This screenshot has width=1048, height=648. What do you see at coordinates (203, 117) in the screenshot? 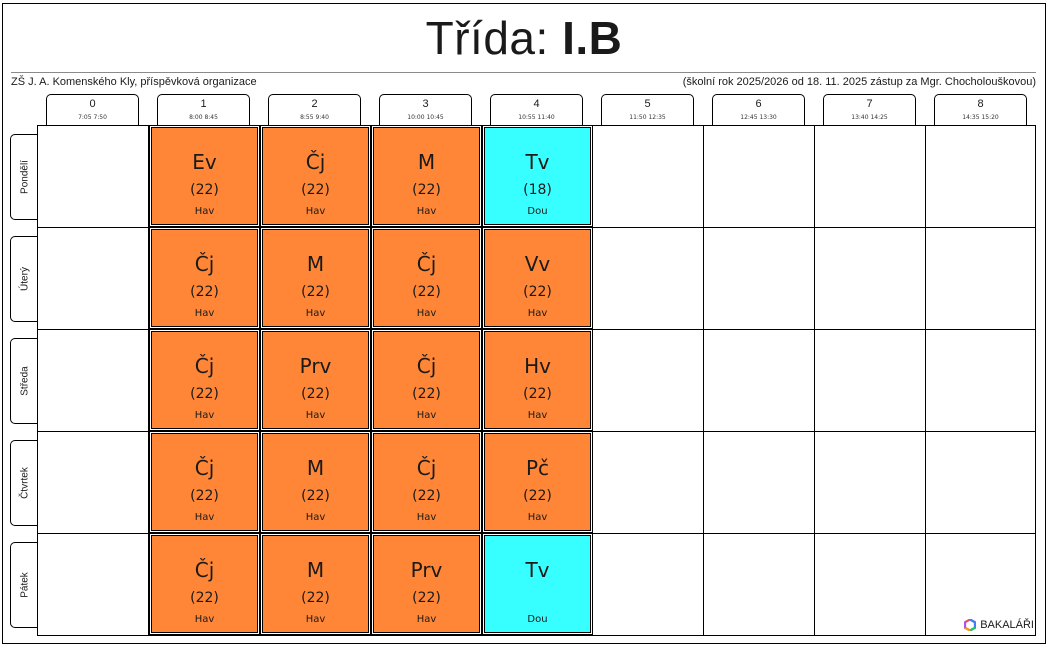
I see `hour-time: 8:00 8:45` at bounding box center [203, 117].